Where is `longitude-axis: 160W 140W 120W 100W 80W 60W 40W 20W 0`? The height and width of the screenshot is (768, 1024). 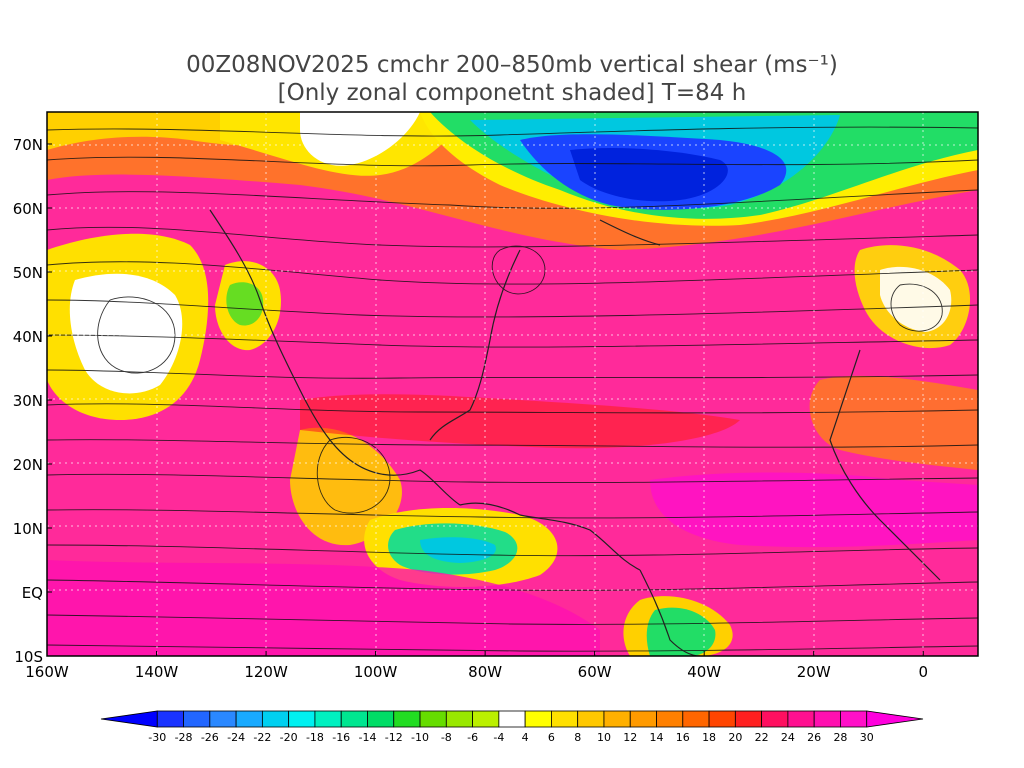
longitude-axis: 160W 140W 120W 100W 80W 60W 40W 20W 0 is located at coordinates (476, 666).